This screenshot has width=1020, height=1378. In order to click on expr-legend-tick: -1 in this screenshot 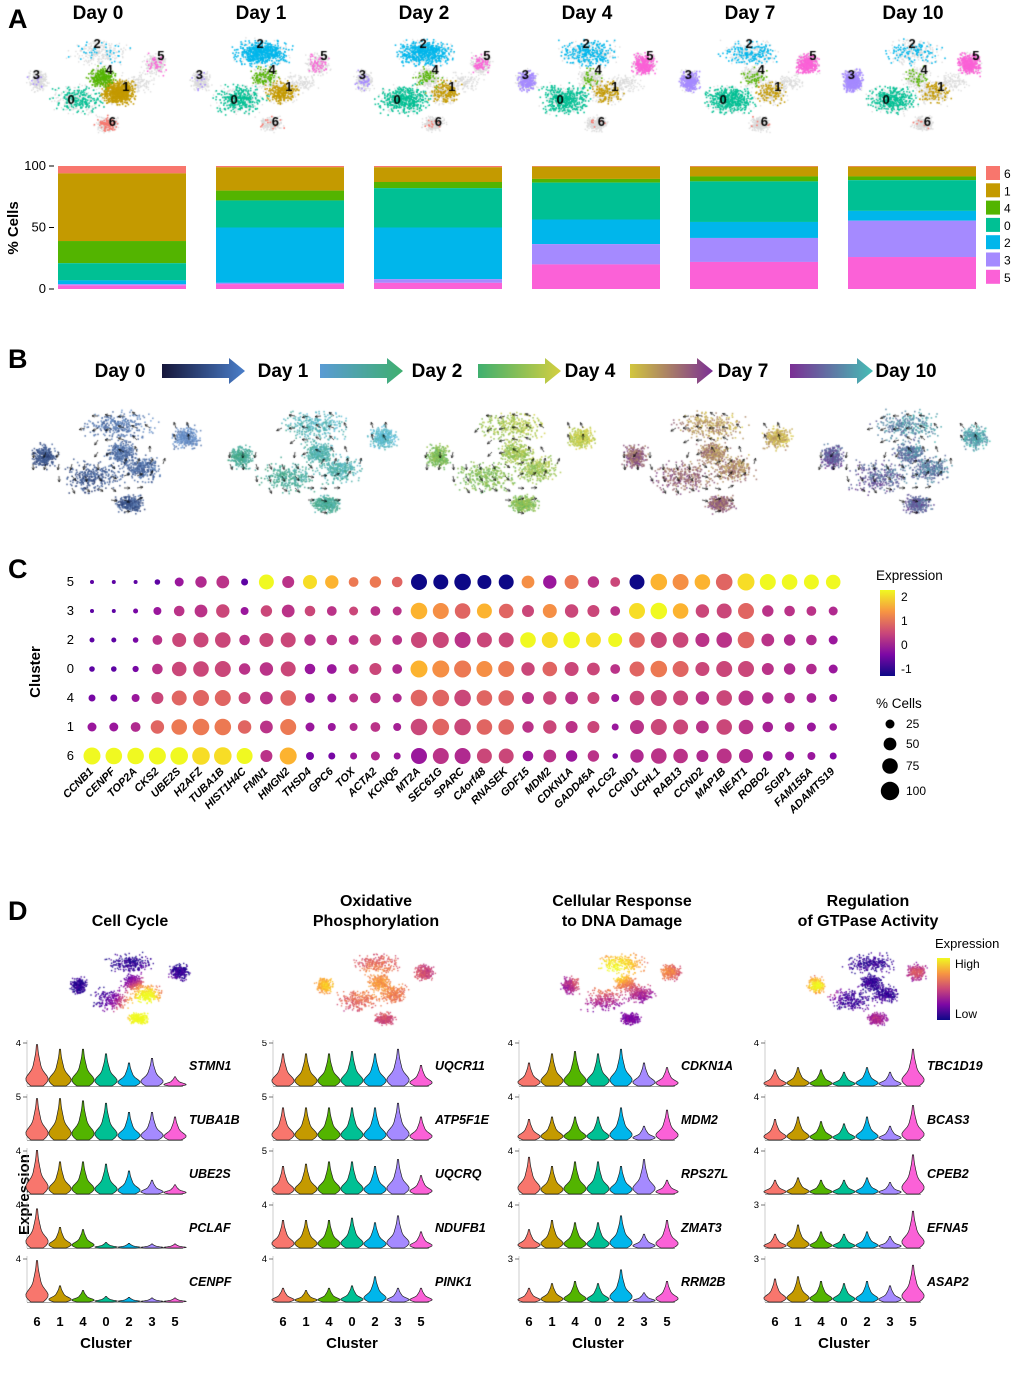, I will do `click(906, 669)`.